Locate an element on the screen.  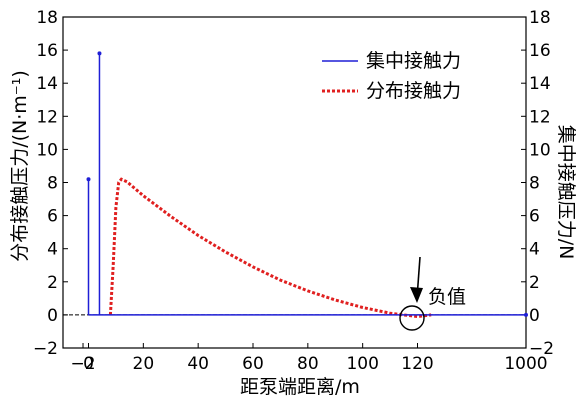
annotation-circle is located at coordinates (412, 318).